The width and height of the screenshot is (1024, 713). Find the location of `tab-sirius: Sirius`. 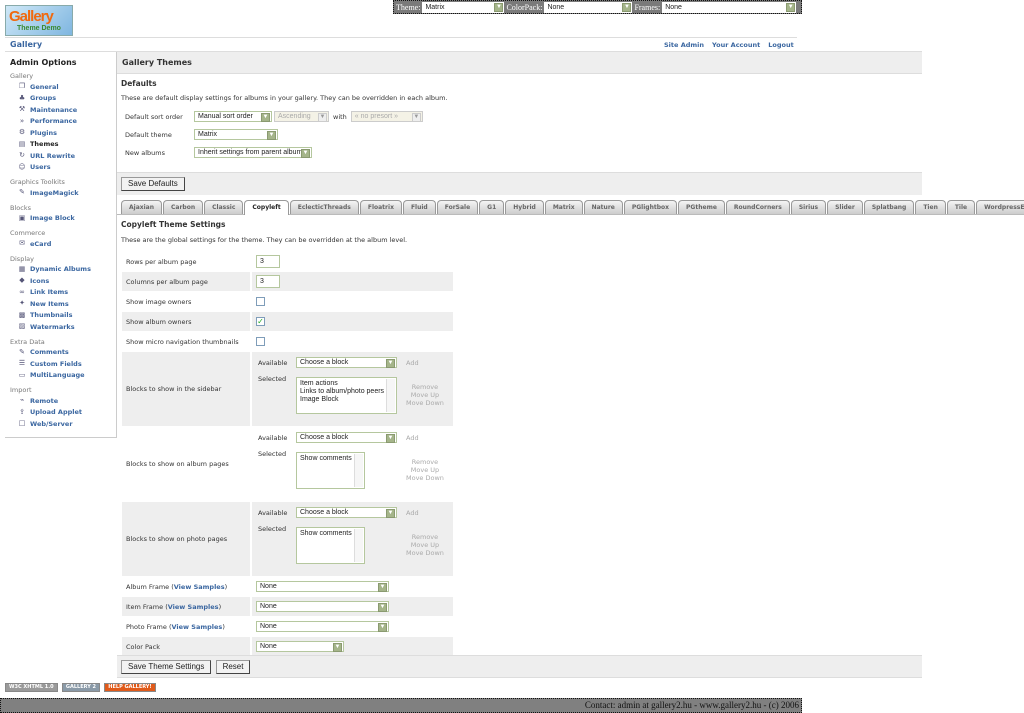

tab-sirius: Sirius is located at coordinates (808, 207).